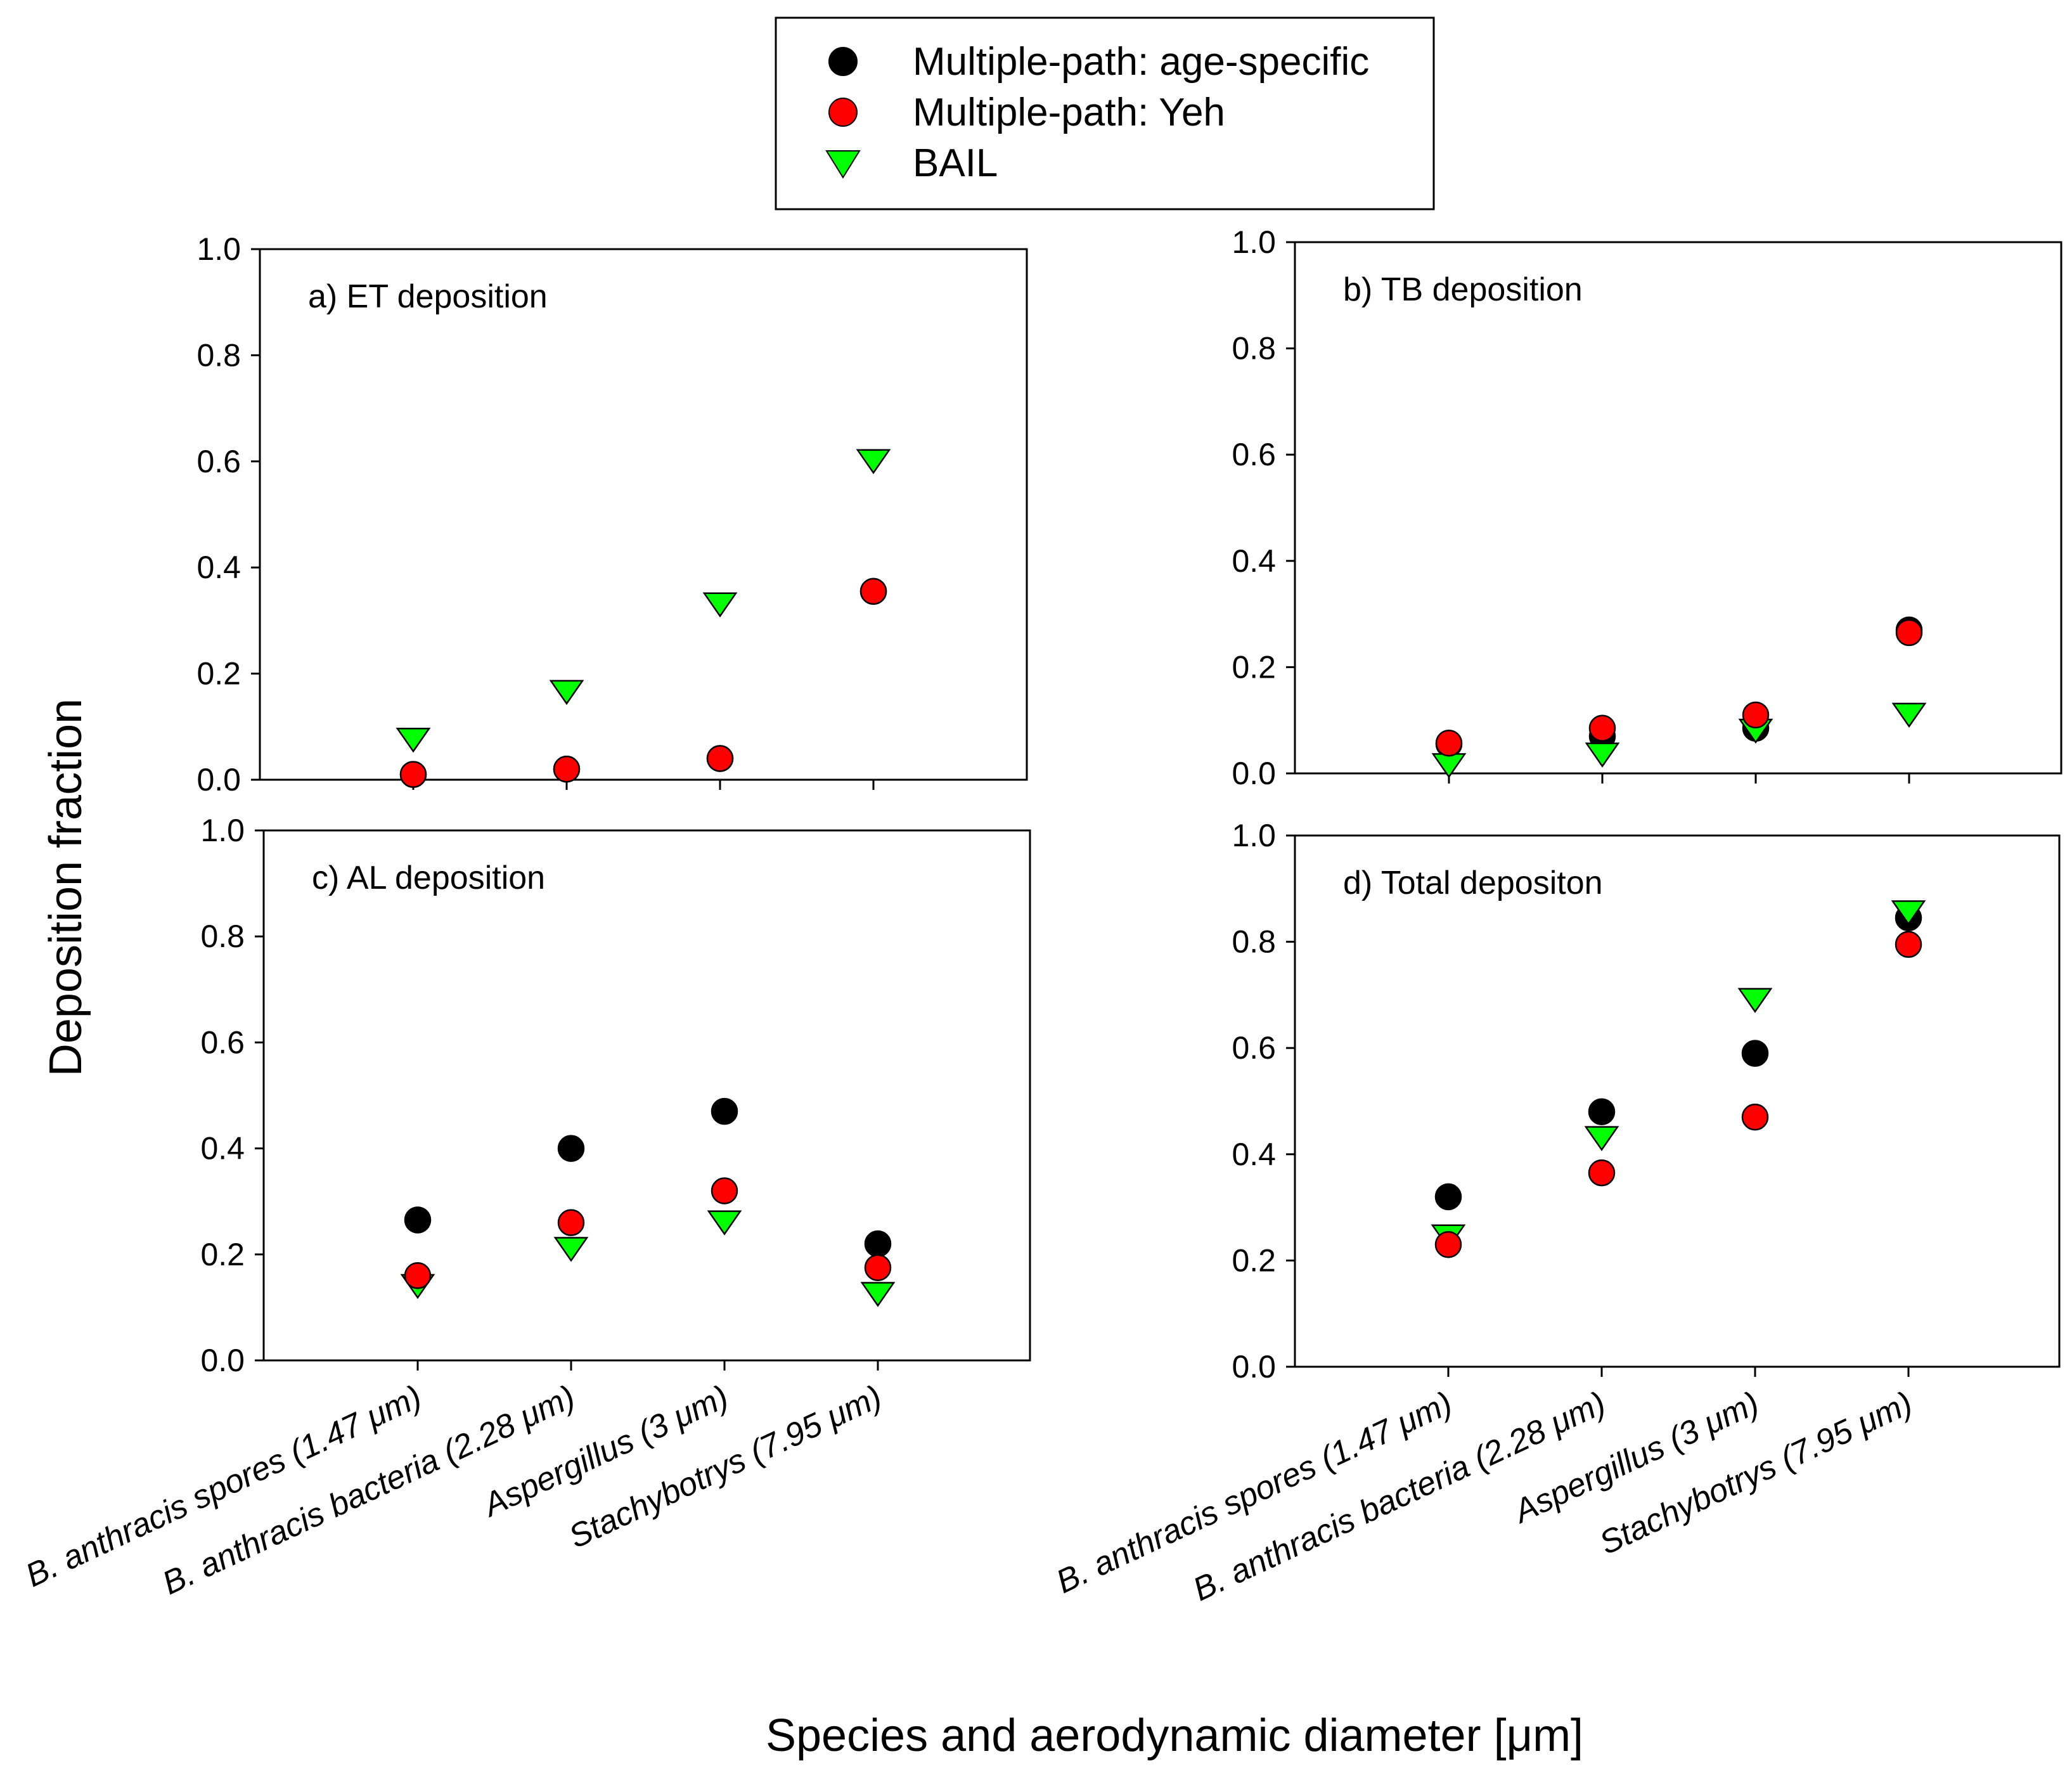 The image size is (2072, 1775). I want to click on panel-b-tb-deposition: 0.0 0.2 0.4 0.6 0.8 1.0 b) TB deposition, so click(1647, 507).